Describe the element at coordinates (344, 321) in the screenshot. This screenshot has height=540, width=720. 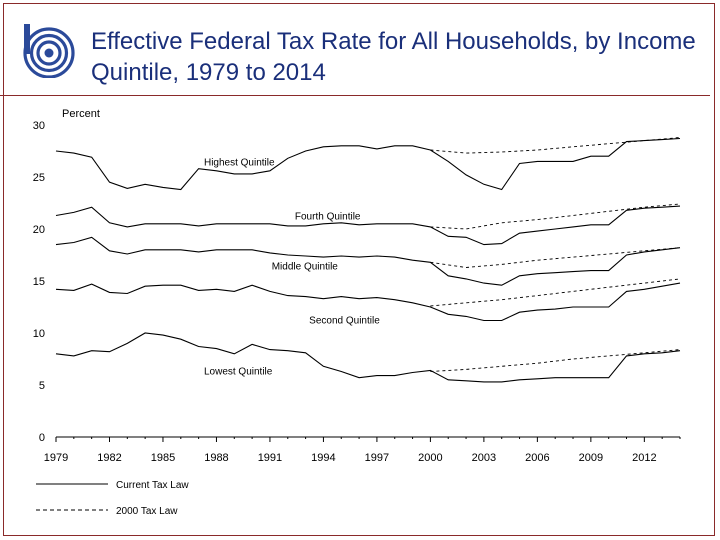
I see `series-annotation: Second Quintile` at that location.